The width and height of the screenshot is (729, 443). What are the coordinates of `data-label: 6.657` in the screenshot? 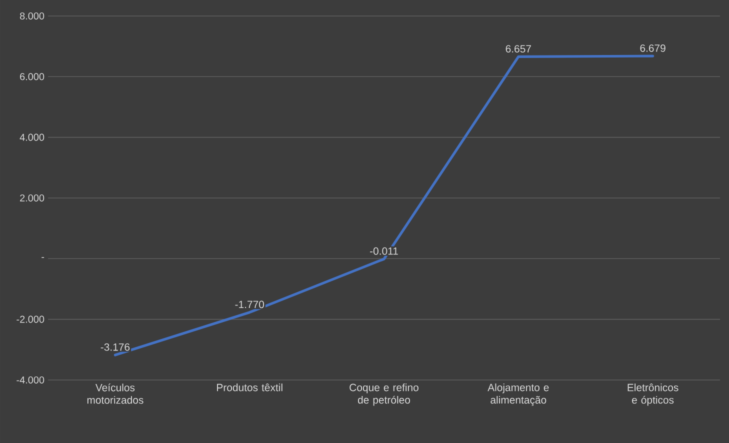 It's located at (518, 49).